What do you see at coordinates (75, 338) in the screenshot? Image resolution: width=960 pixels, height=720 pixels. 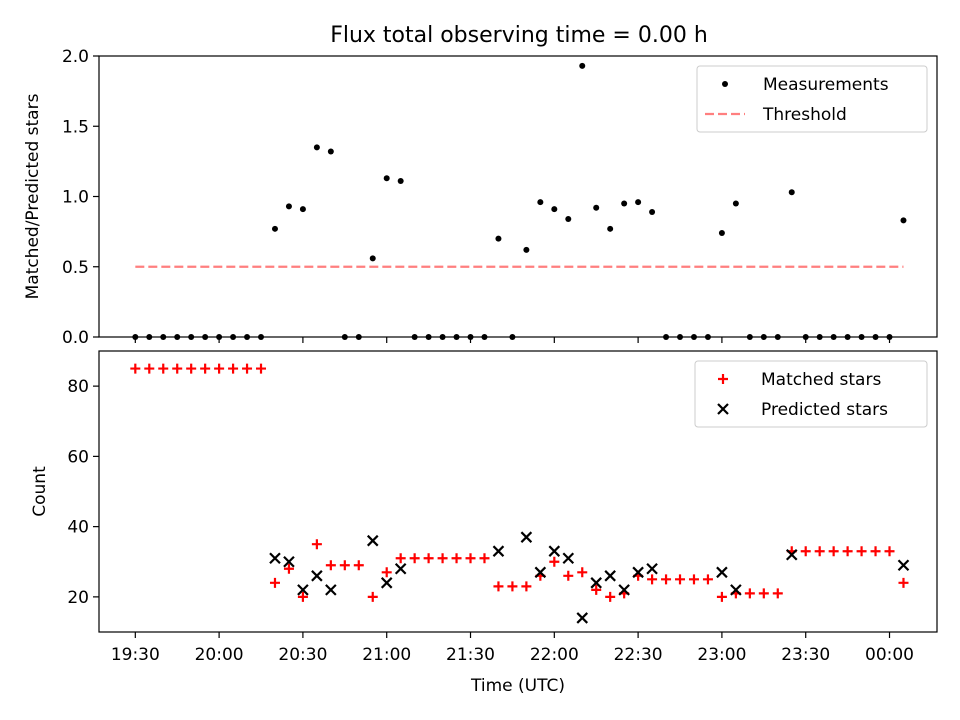 I see `y-tick-label: 0.0` at bounding box center [75, 338].